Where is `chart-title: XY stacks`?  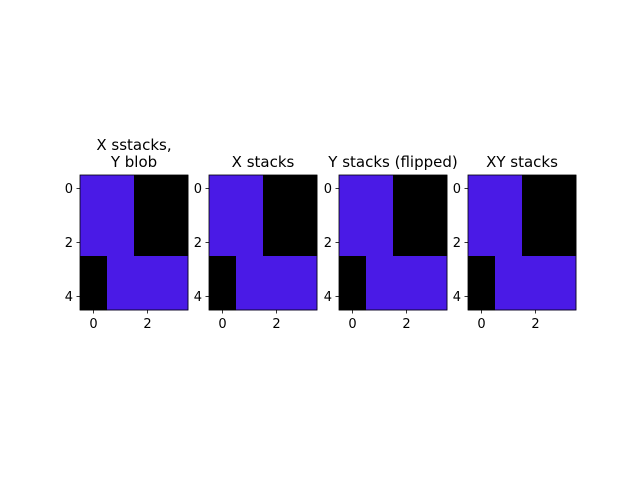 chart-title: XY stacks is located at coordinates (522, 162).